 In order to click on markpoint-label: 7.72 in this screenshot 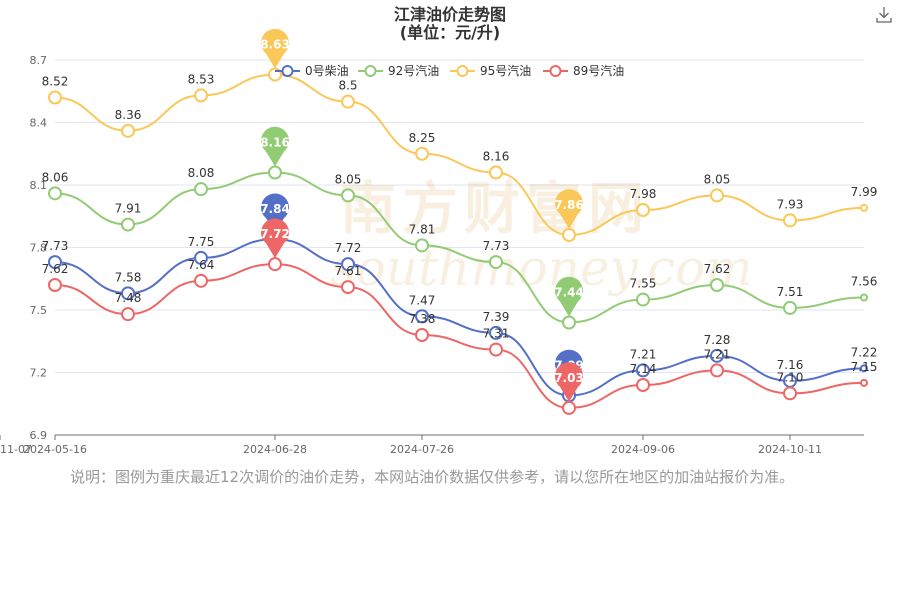, I will do `click(275, 234)`.